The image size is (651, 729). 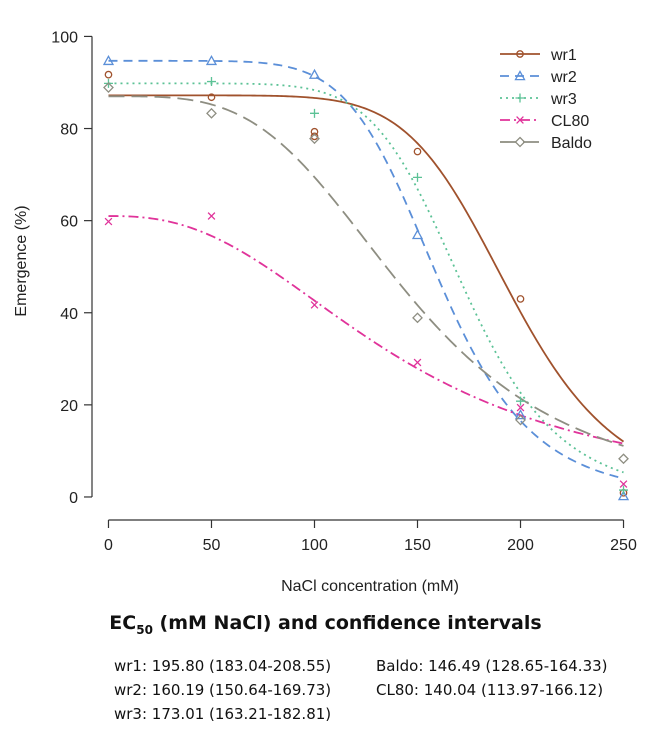 What do you see at coordinates (520, 142) in the screenshot?
I see `legend-marker-baldo` at bounding box center [520, 142].